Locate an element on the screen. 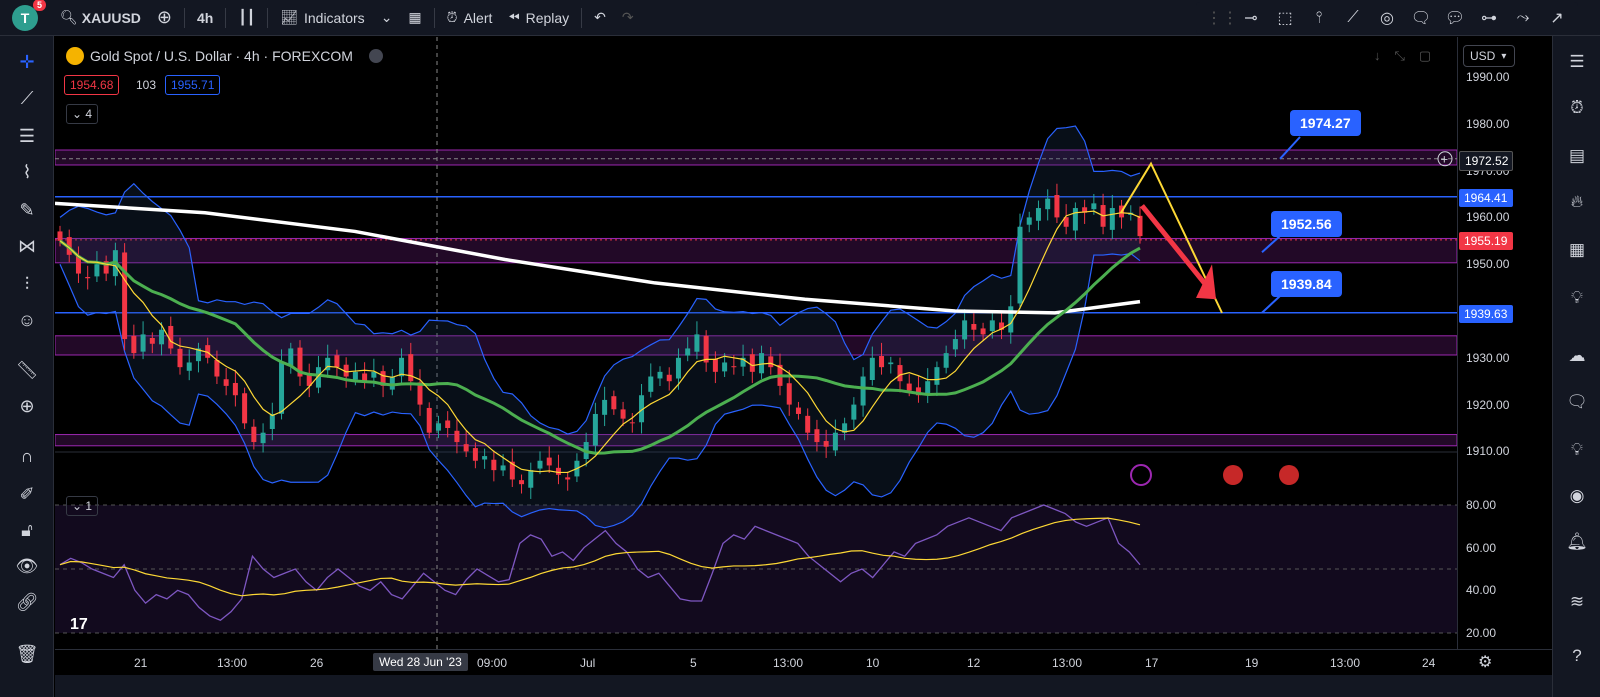 This screenshot has width=1600, height=697. rsi-collapse: ⌄ 1 is located at coordinates (82, 506).